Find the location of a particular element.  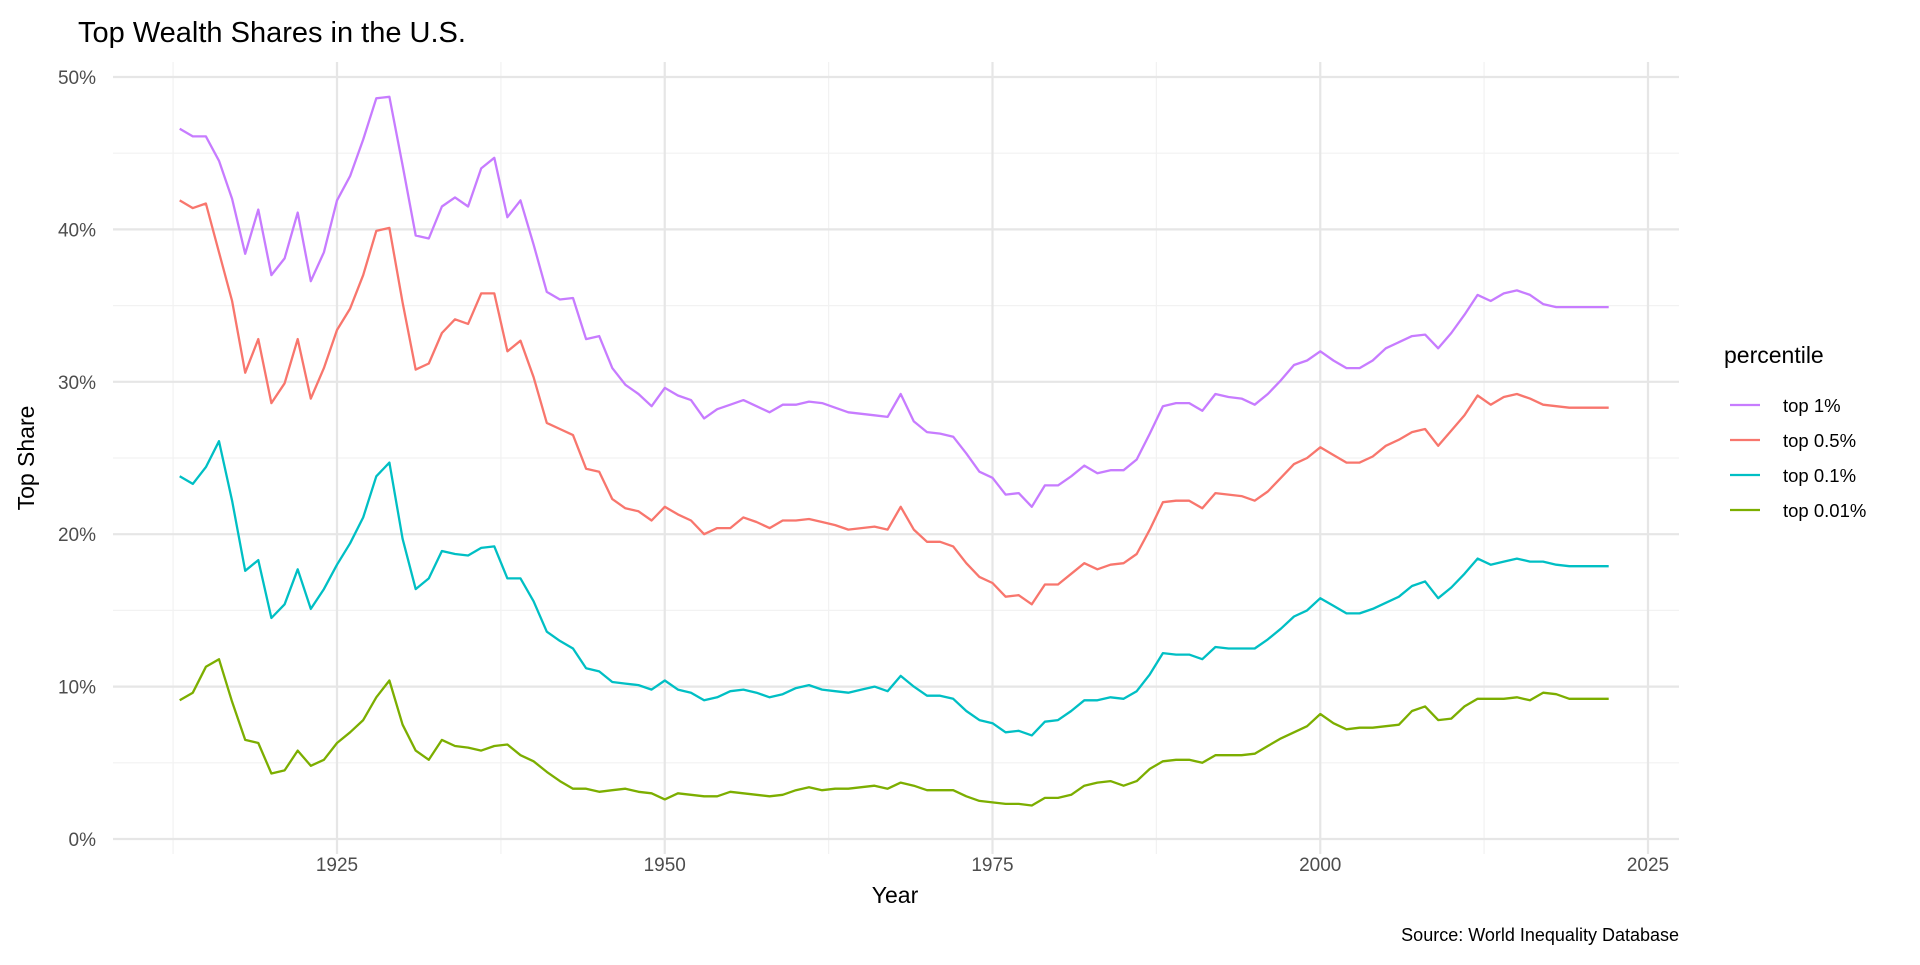

x-axis-title: Year is located at coordinates (895, 895).